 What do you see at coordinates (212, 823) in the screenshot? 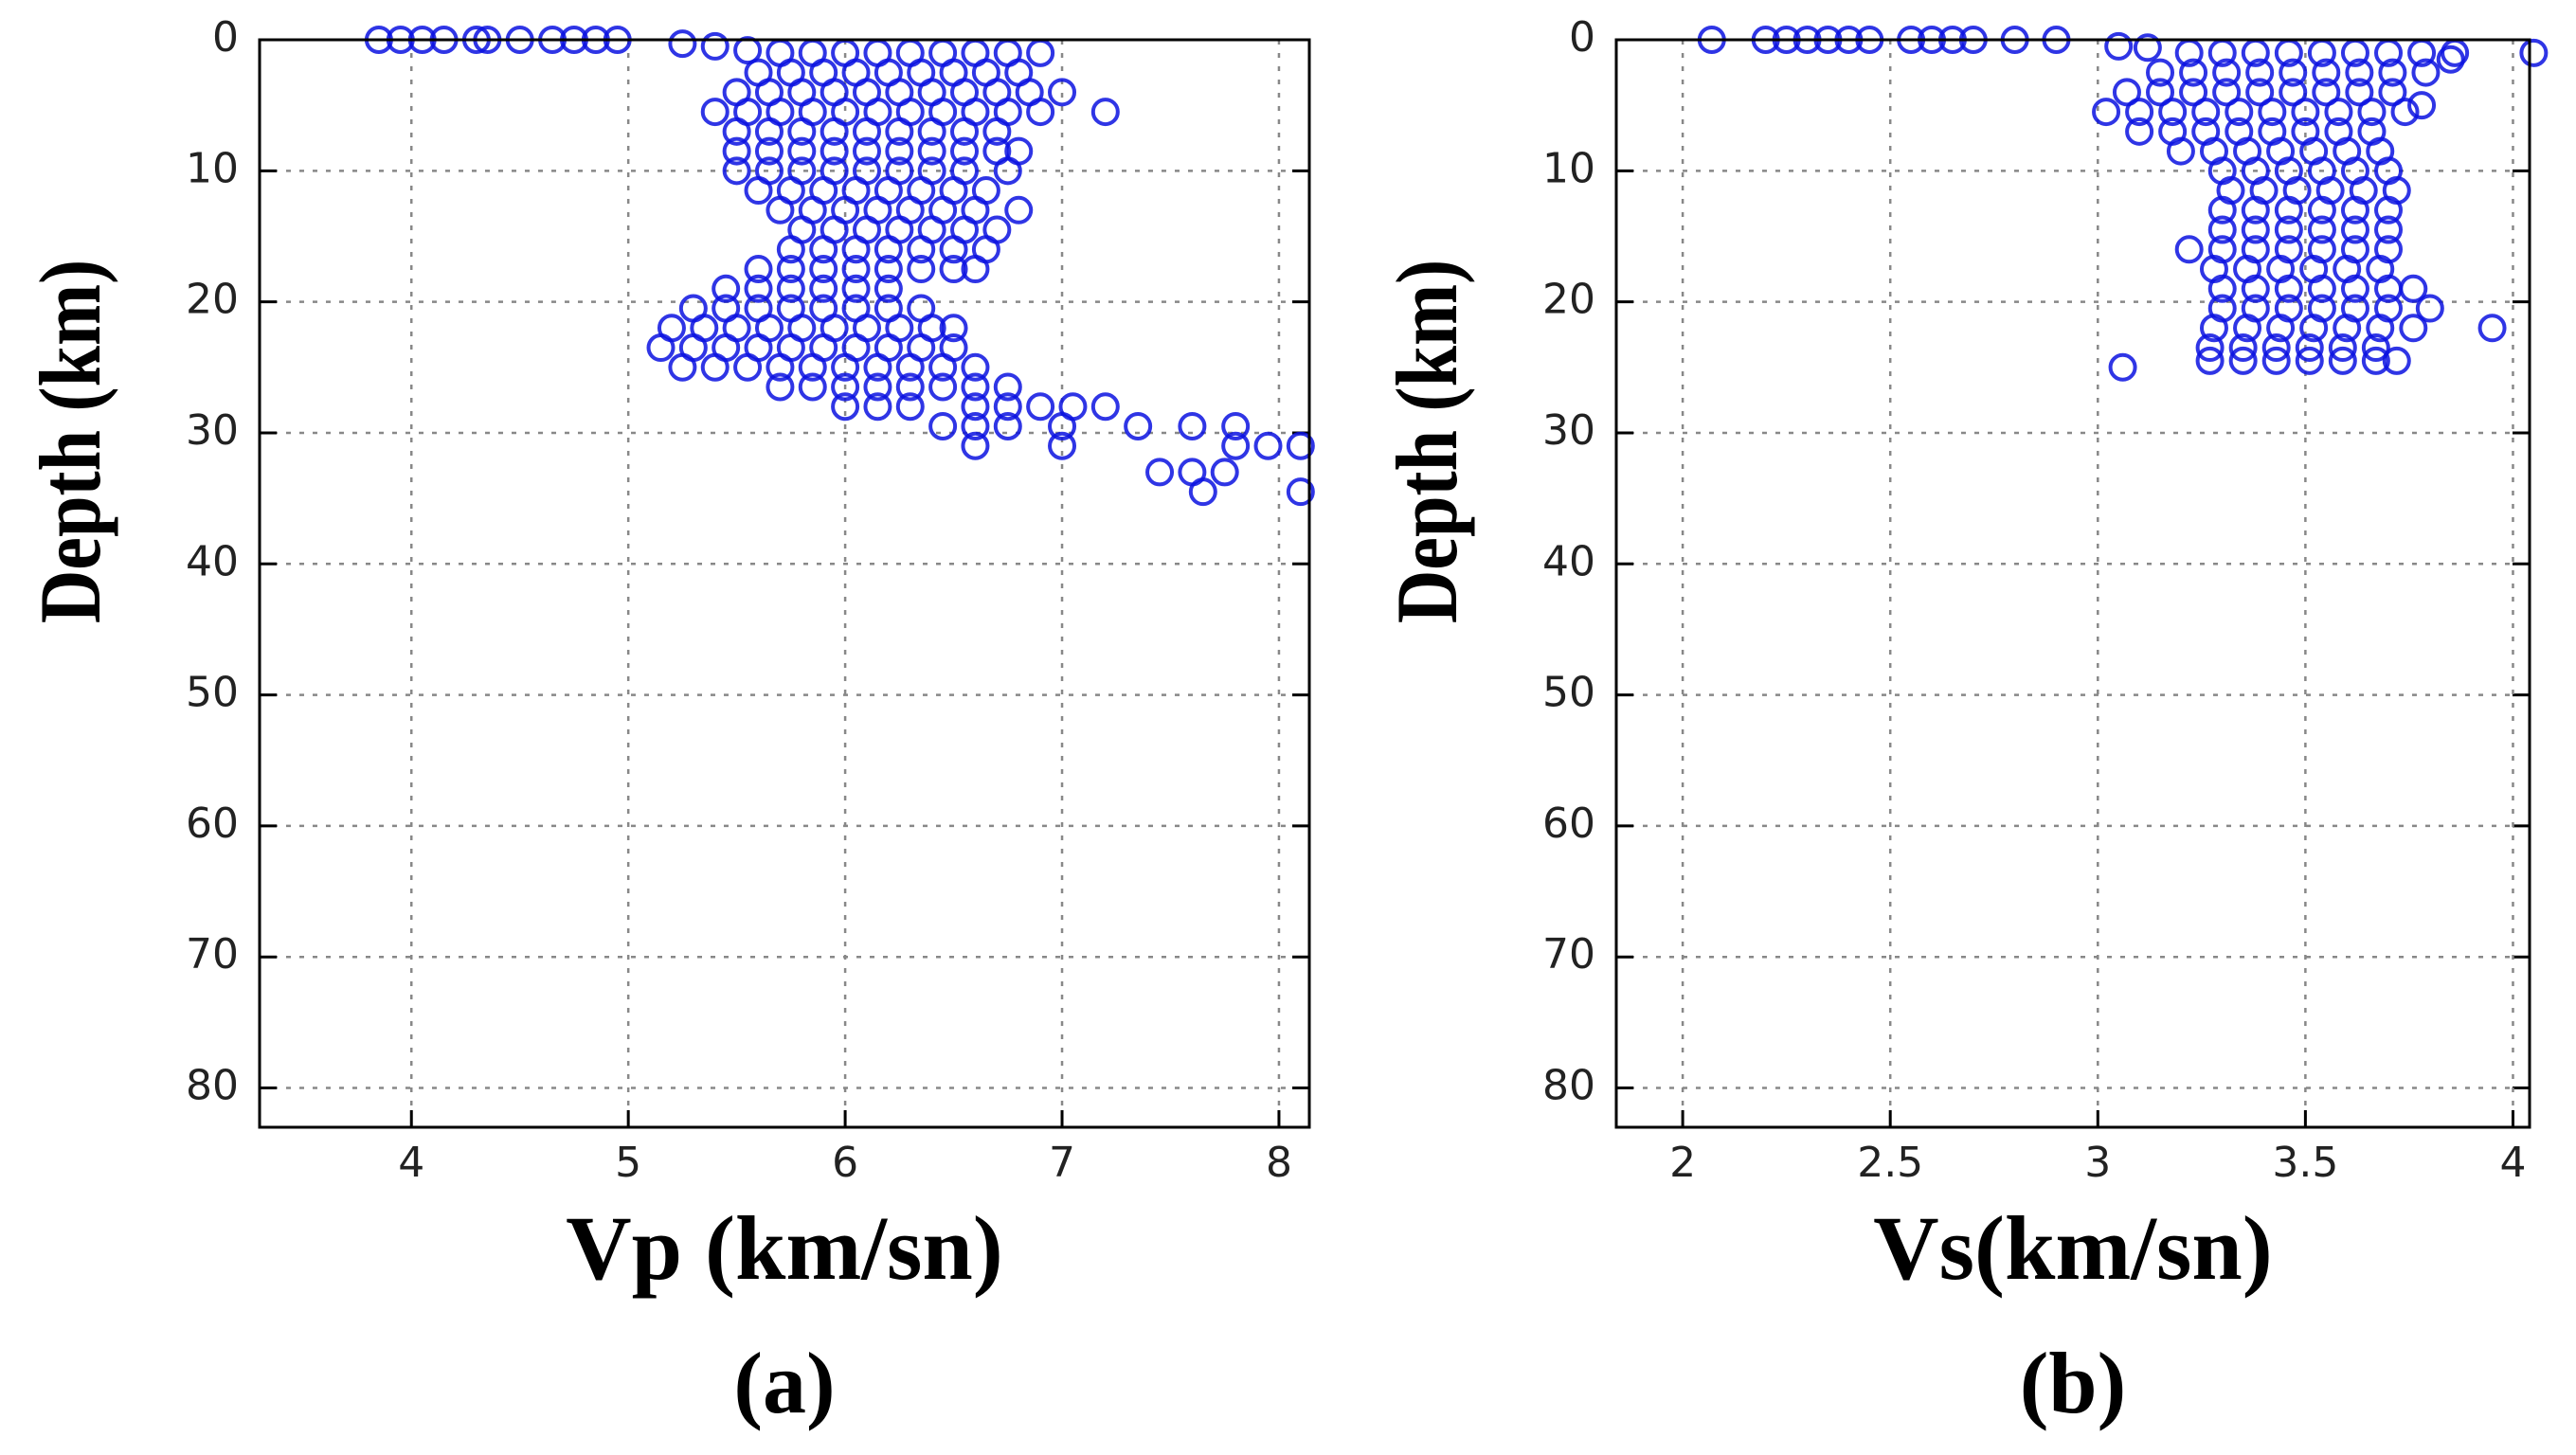
I see `y-tick-label: 60` at bounding box center [212, 823].